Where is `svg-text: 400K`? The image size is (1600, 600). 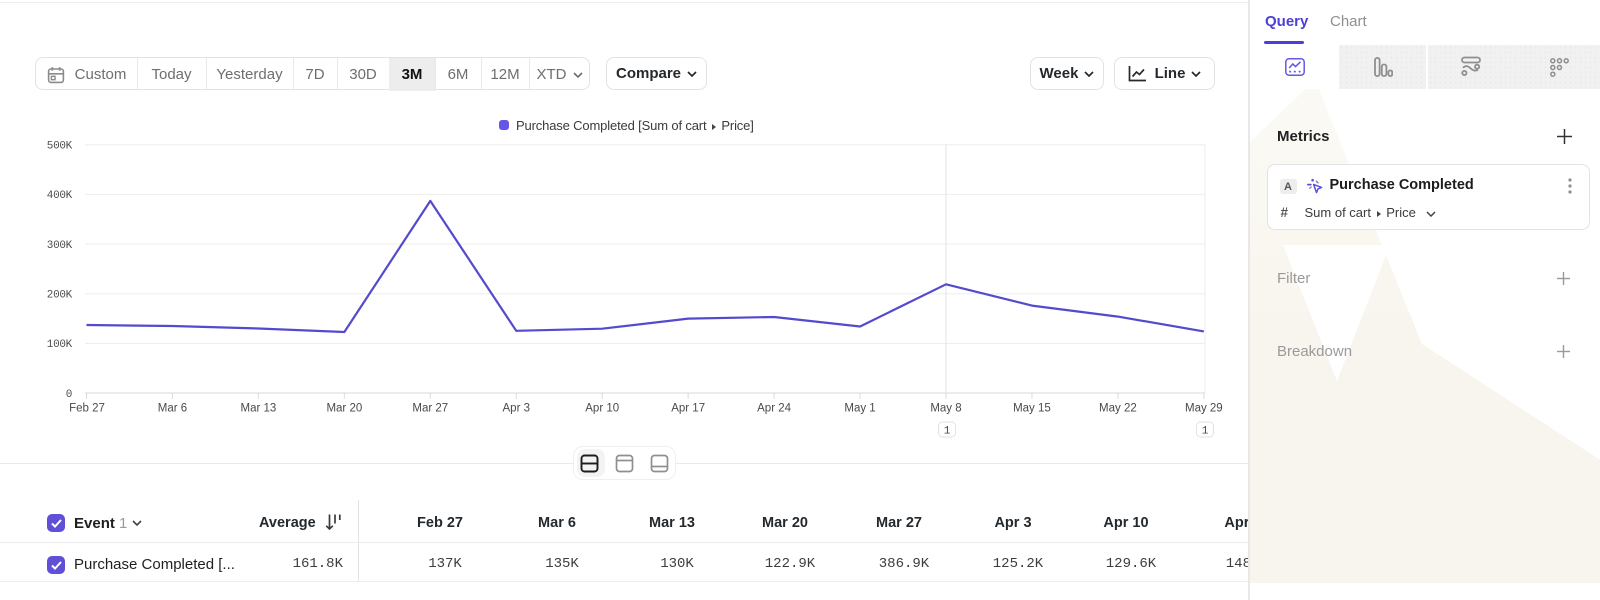 svg-text: 400K is located at coordinates (60, 196).